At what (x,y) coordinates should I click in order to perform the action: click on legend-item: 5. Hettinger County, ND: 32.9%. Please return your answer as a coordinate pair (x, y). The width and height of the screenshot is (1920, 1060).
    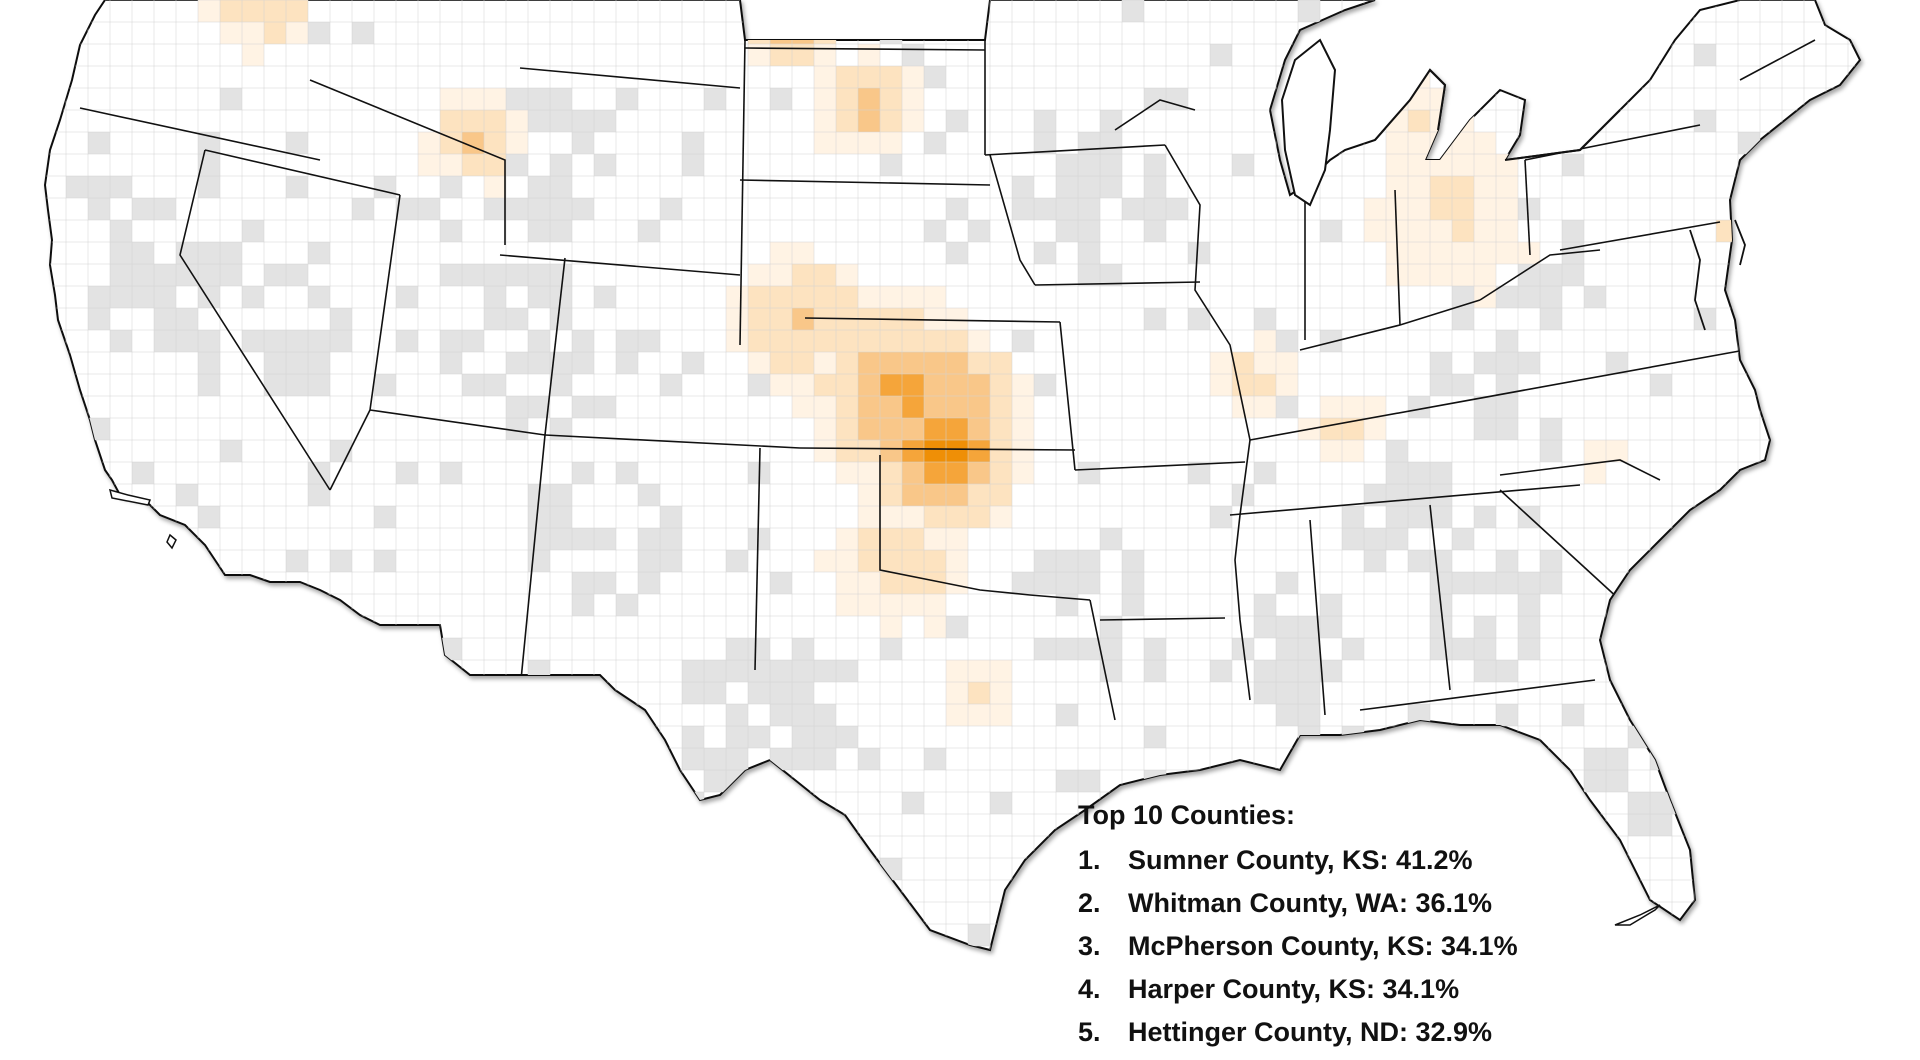
    Looking at the image, I should click on (1428, 1038).